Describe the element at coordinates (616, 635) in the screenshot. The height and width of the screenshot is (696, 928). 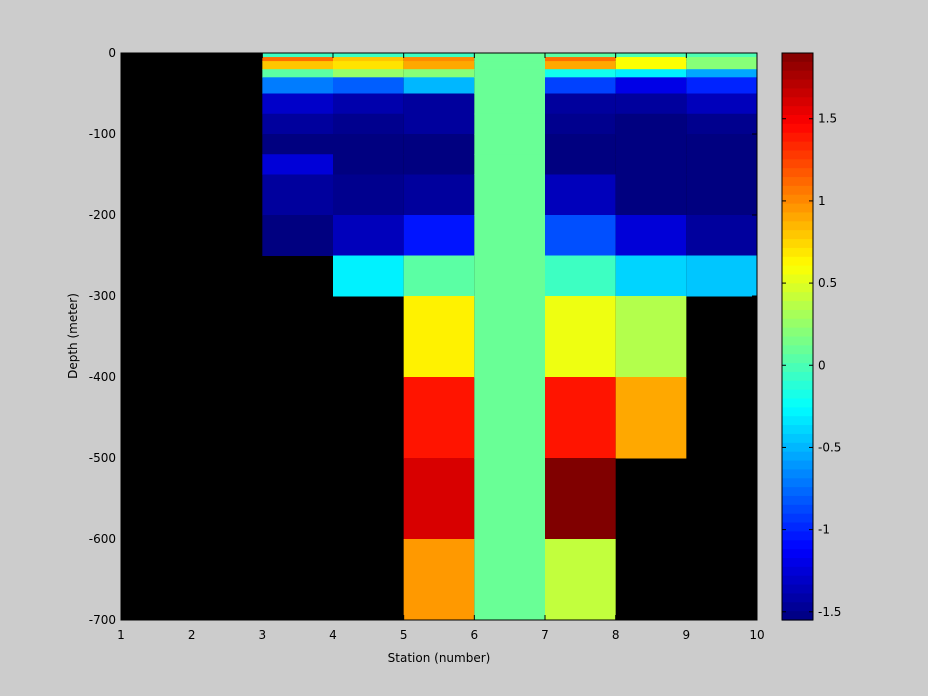
I see `x-tick-label: 8` at that location.